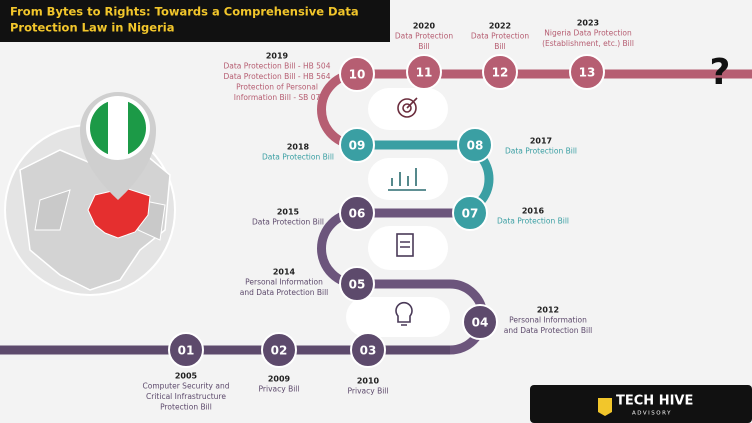  I want to click on logo-tagline: ADVISORY, so click(652, 414).